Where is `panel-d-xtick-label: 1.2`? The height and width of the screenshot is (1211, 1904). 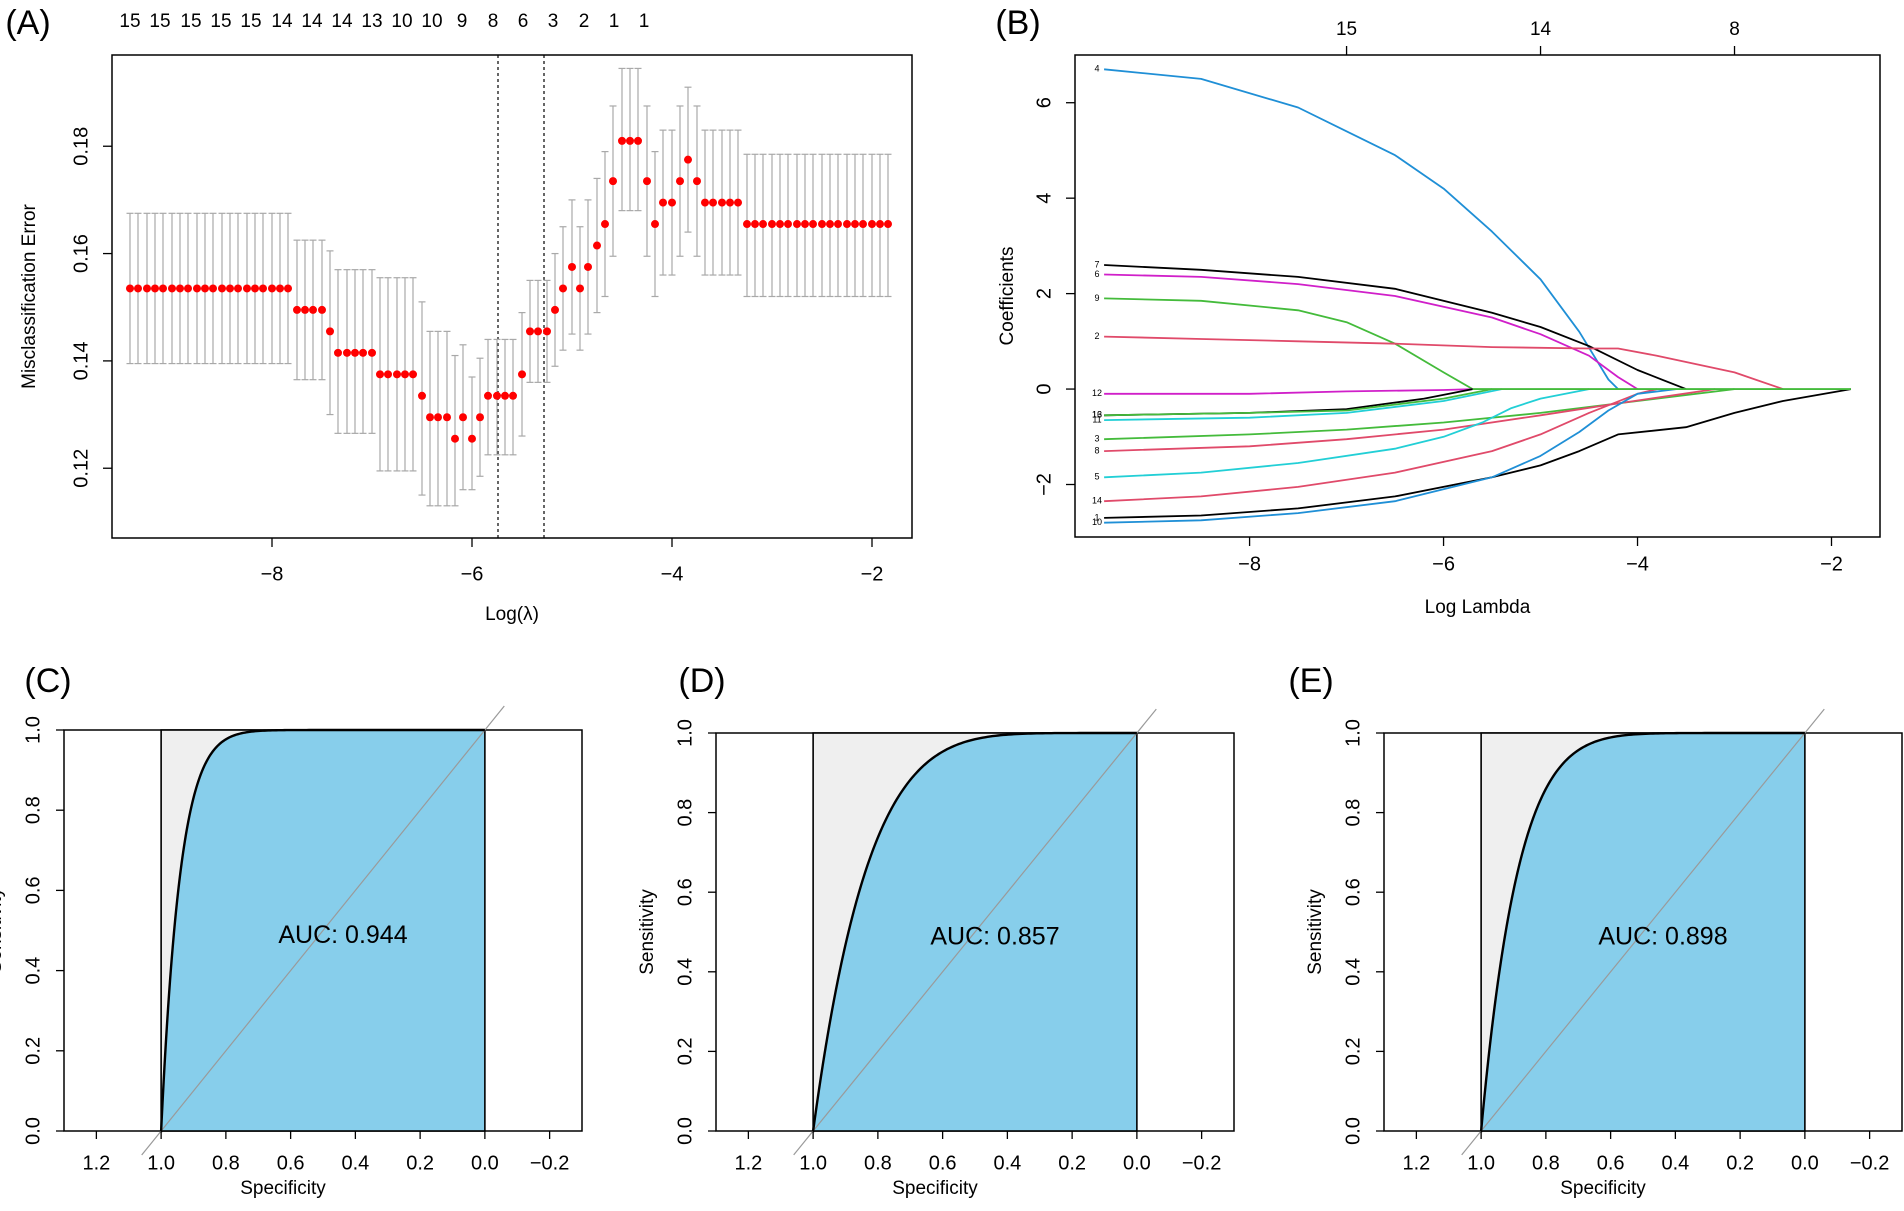
panel-d-xtick-label: 1.2 is located at coordinates (748, 1163).